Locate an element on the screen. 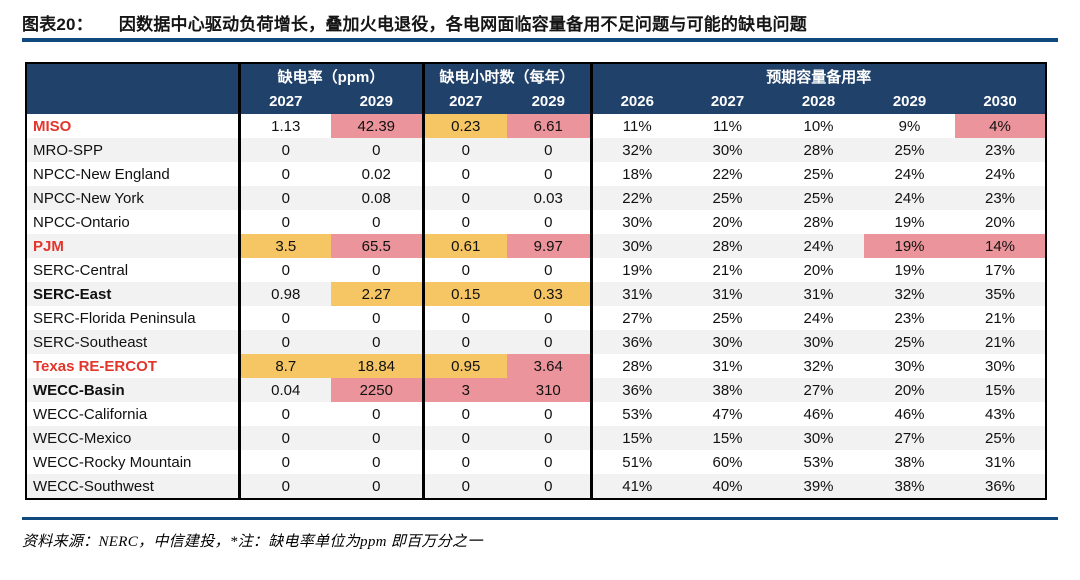 The width and height of the screenshot is (1080, 580). value-cell: 2.27 is located at coordinates (377, 294).